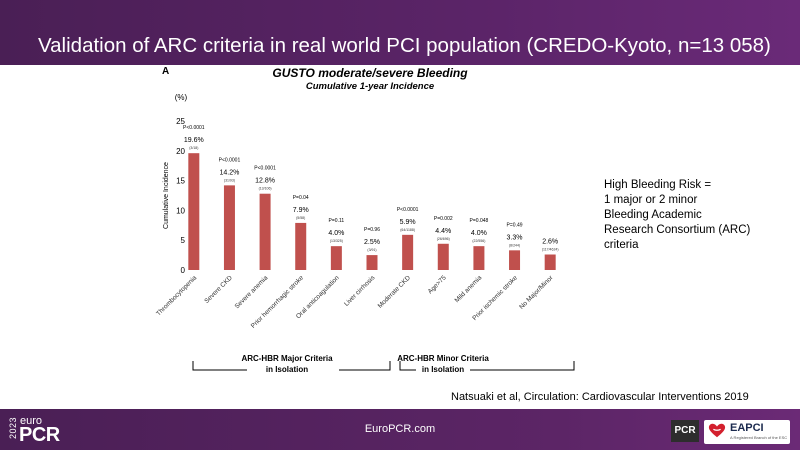 Image resolution: width=800 pixels, height=450 pixels. What do you see at coordinates (360, 291) in the screenshot?
I see `category-label: Liver cirrhosis` at bounding box center [360, 291].